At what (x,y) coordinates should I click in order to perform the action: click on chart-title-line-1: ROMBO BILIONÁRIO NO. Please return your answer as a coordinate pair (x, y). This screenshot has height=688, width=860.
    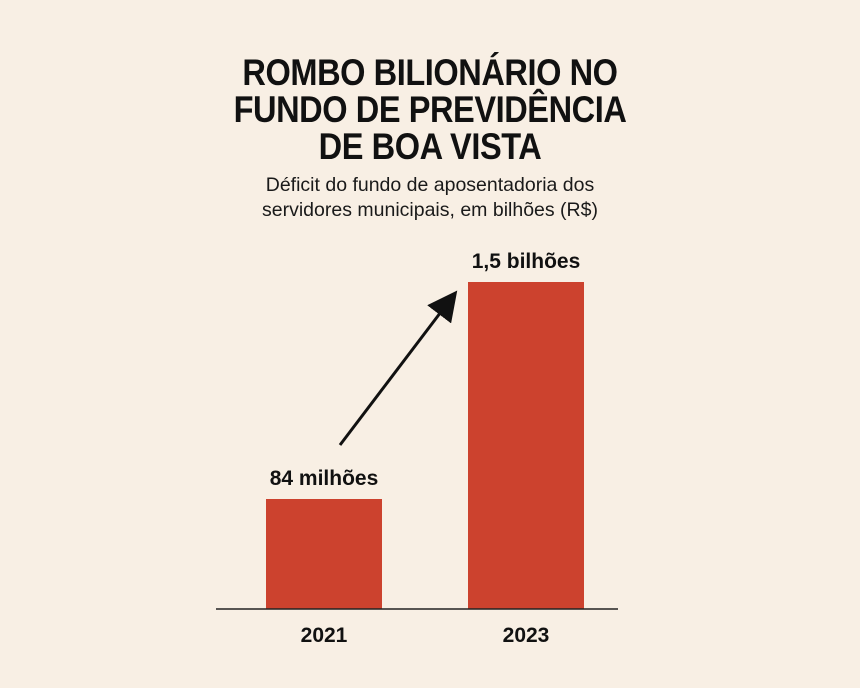
    Looking at the image, I should click on (430, 72).